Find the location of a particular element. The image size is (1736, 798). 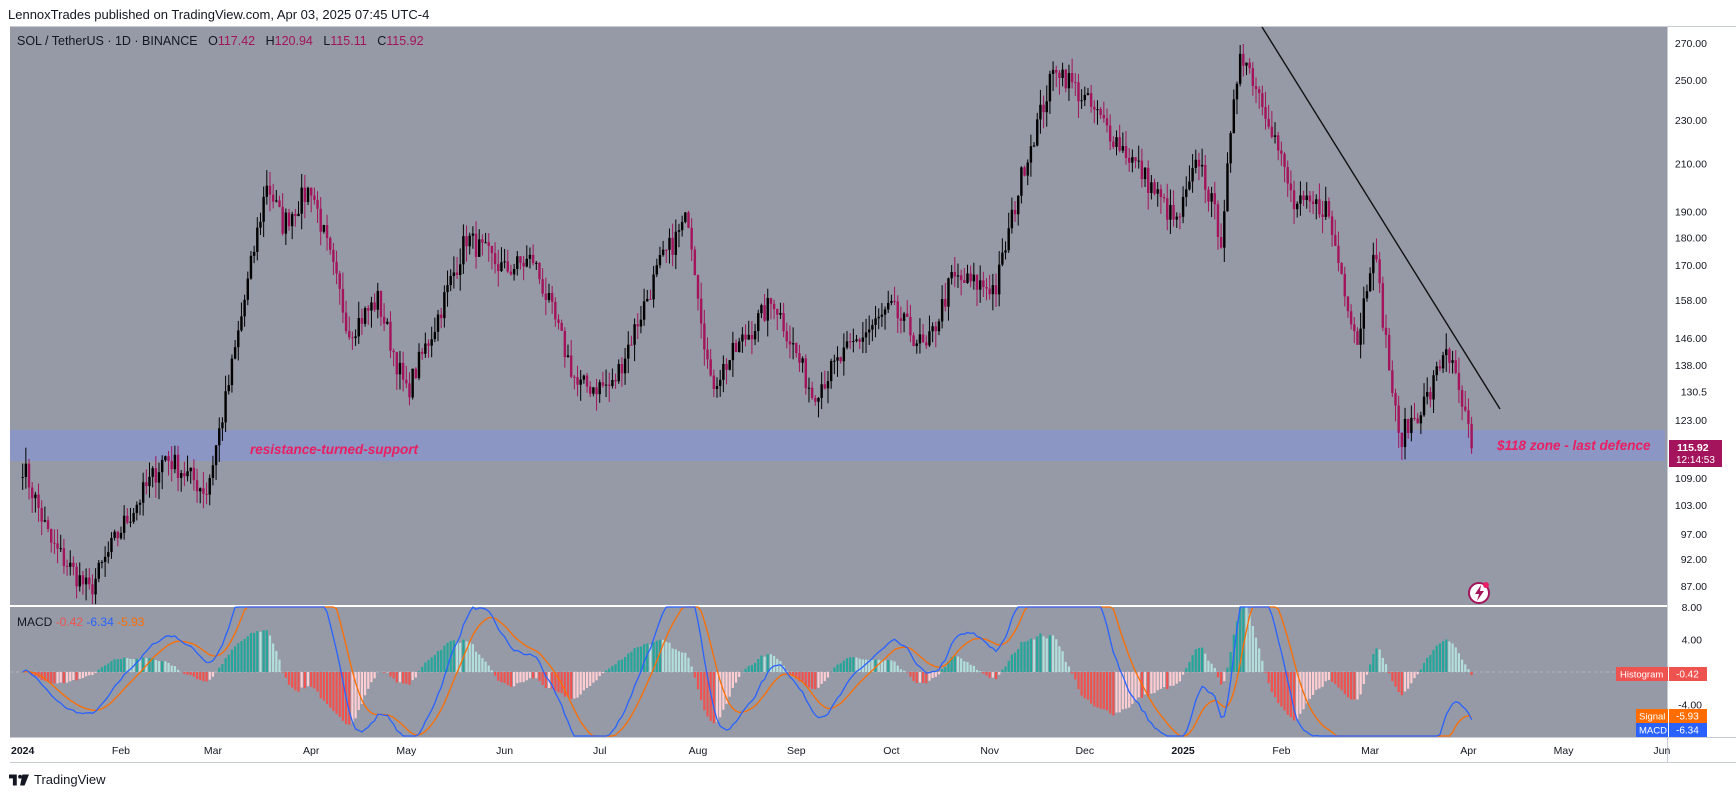

macd-axis: 8.00 4.00 -4.00 is located at coordinates (1690, 656).